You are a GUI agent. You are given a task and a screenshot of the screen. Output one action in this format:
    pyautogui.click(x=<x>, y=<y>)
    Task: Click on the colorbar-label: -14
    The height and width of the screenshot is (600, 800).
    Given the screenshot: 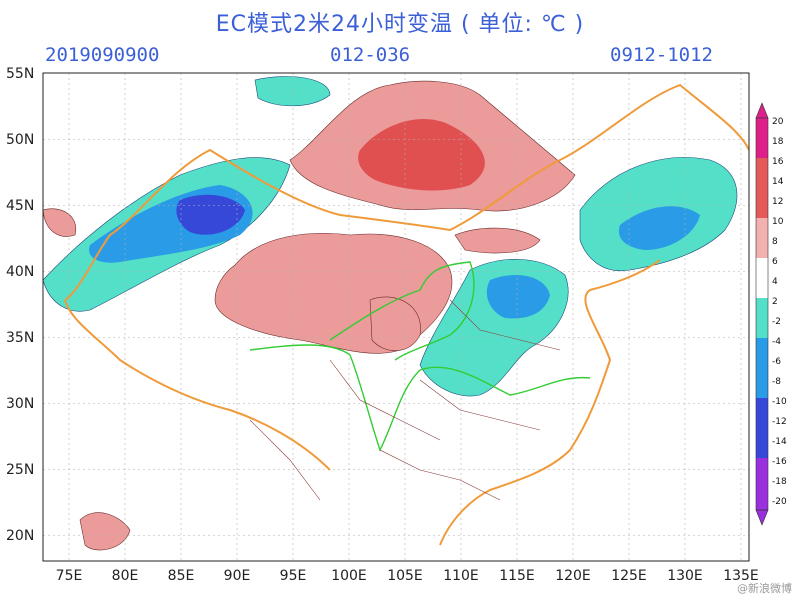 What is the action you would take?
    pyautogui.click(x=779, y=442)
    